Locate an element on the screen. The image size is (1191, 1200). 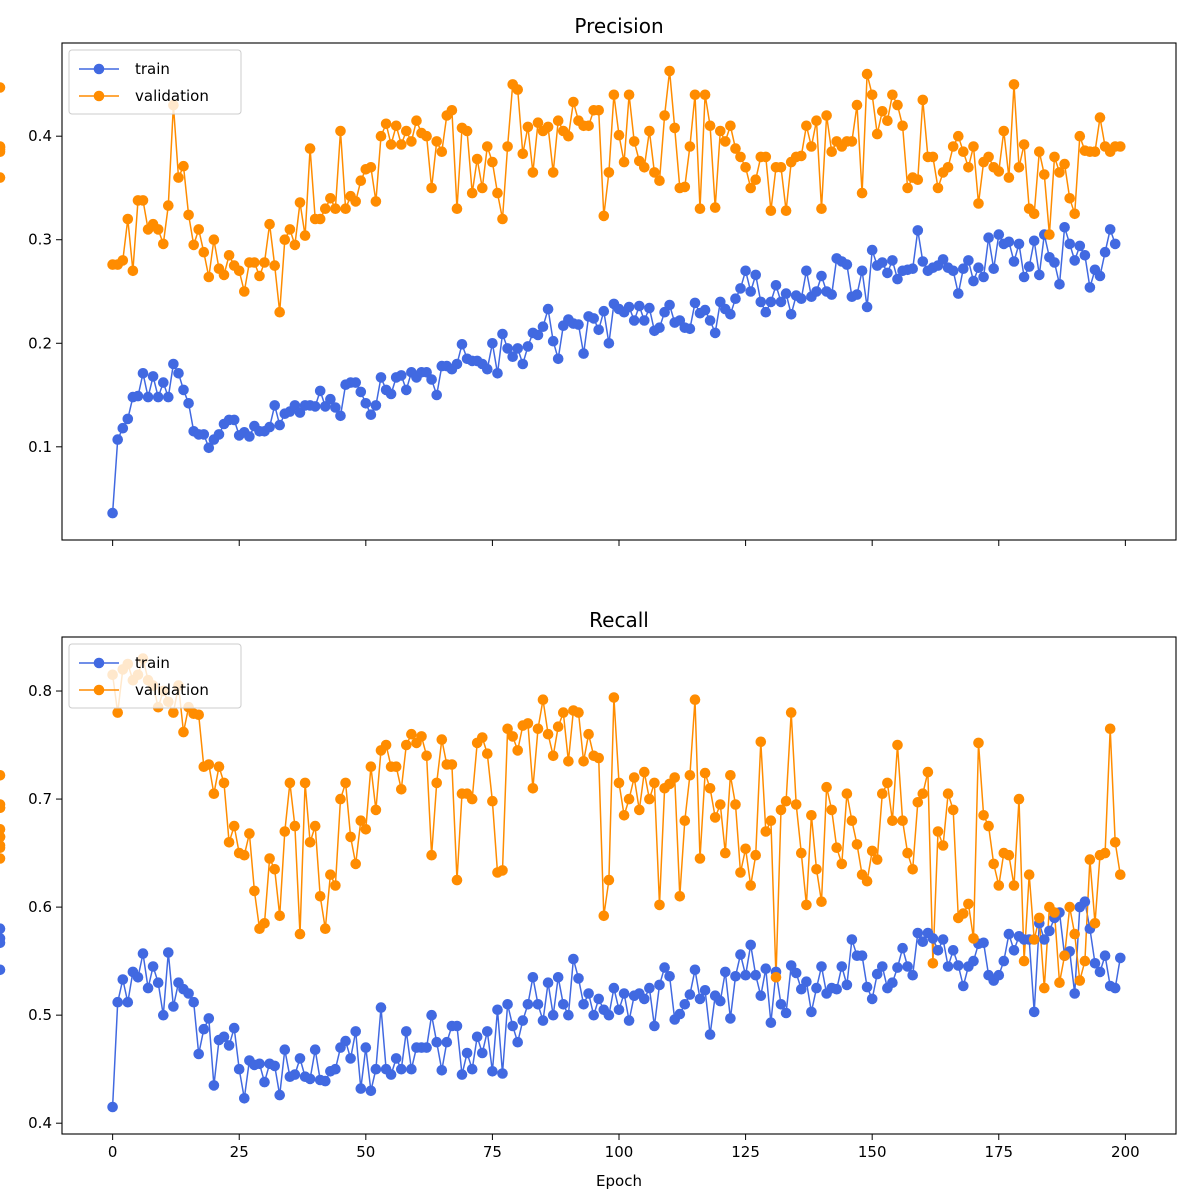
legend-box is located at coordinates (155, 82).